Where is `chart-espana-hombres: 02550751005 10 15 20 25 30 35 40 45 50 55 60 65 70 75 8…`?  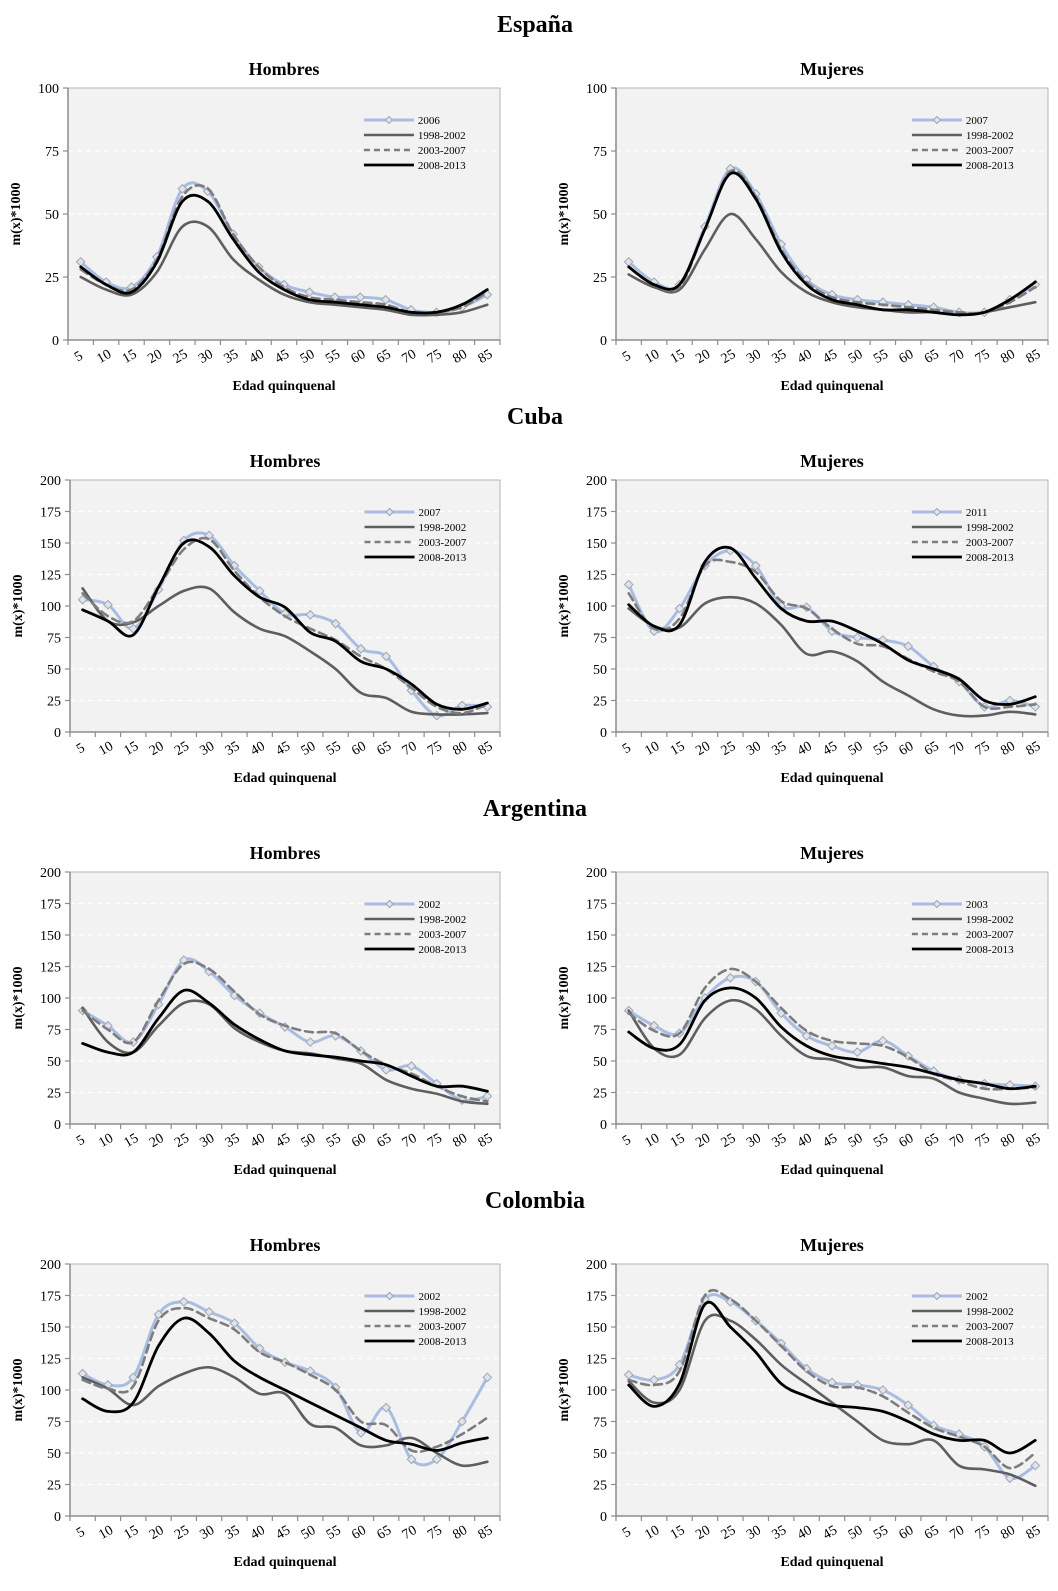
chart-espana-hombres: 02550751005 10 15 20 25 30 35 40 45 50 55 60 65 70 75 8… is located at coordinates (254, 226).